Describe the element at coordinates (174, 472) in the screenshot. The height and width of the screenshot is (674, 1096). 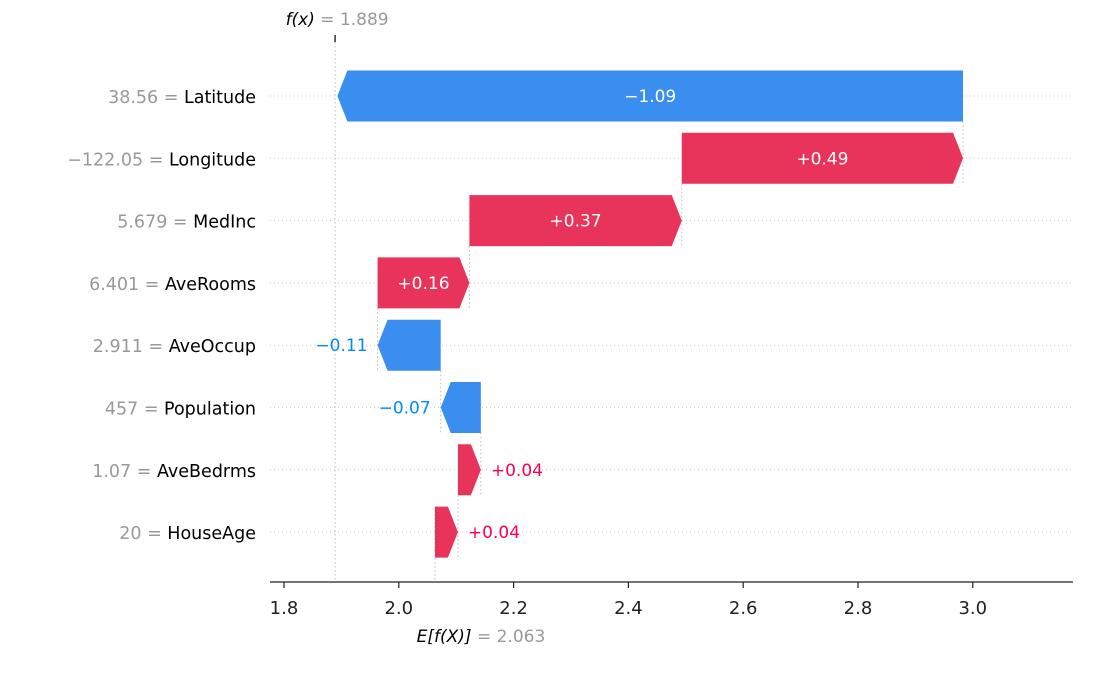
I see `feature-label: 1.07 = AveBedrms` at that location.